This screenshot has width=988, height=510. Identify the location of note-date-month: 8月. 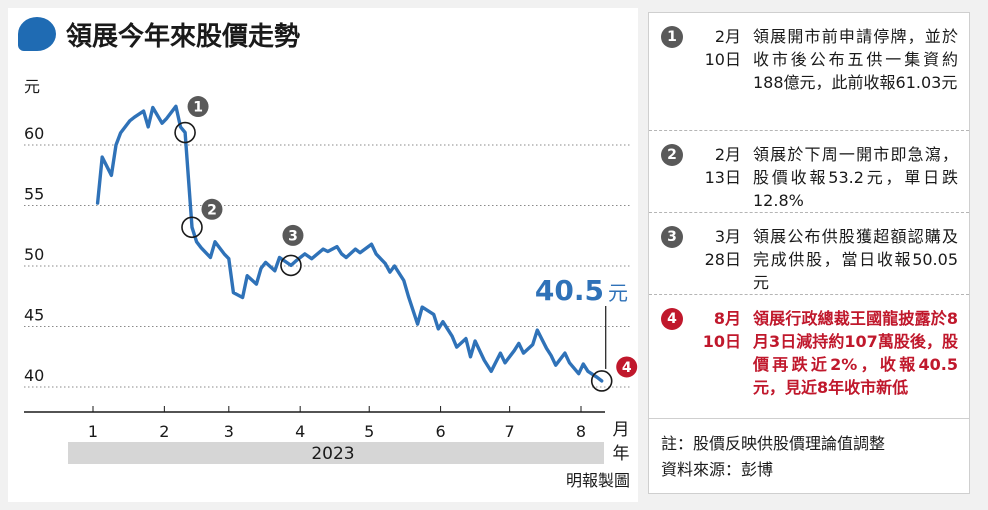
(727, 318).